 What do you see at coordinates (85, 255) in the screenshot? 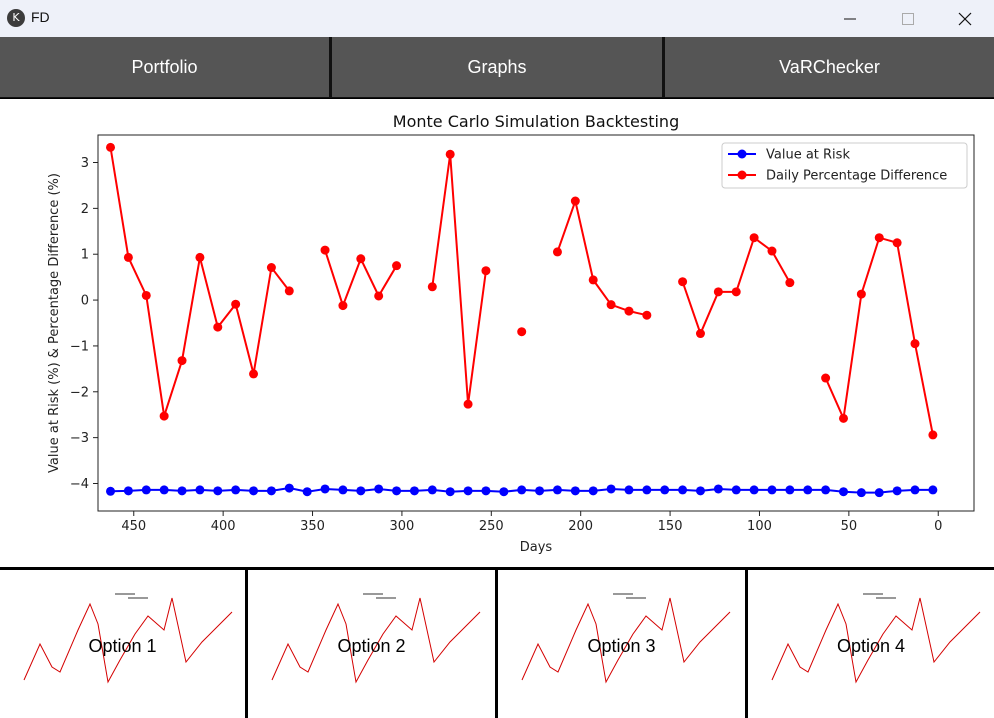
I see `y-tick-label: 1` at bounding box center [85, 255].